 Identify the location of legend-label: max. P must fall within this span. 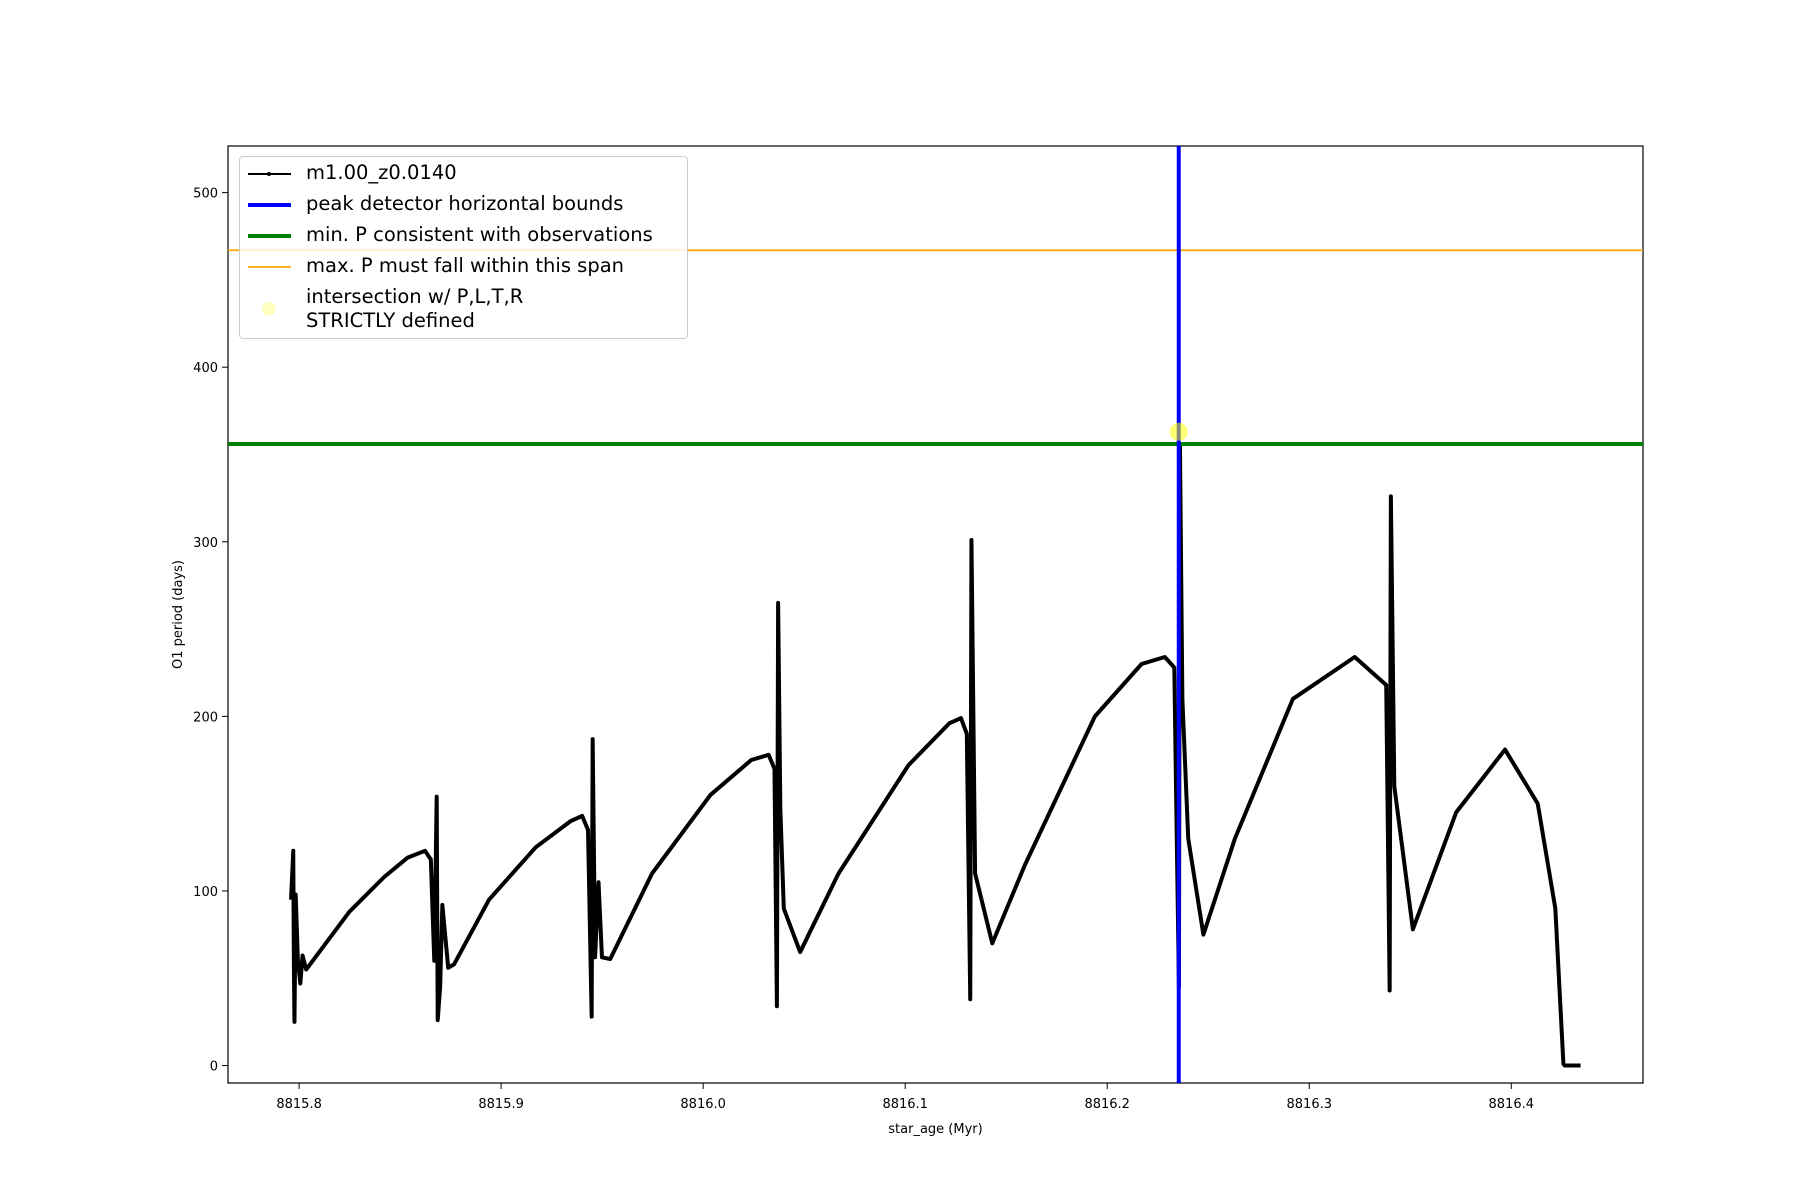
(465, 265).